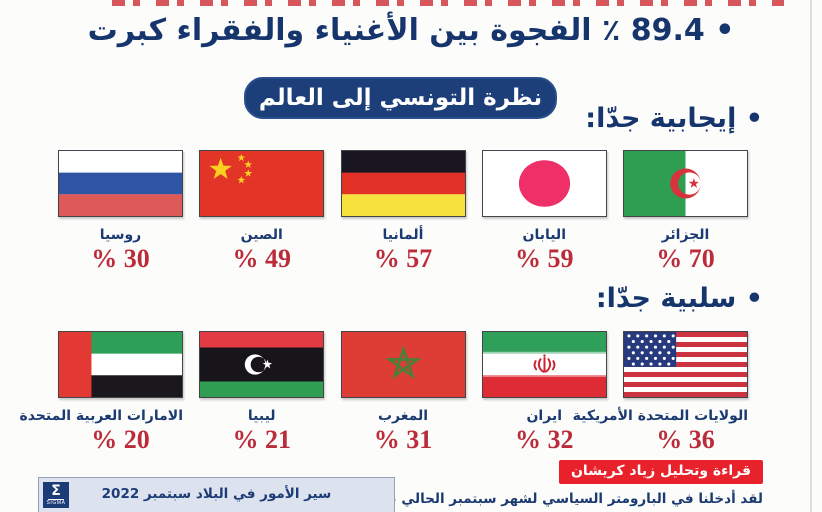 Image resolution: width=822 pixels, height=512 pixels. I want to click on section-heading-positive: • إيجابية جدّا:, so click(674, 118).